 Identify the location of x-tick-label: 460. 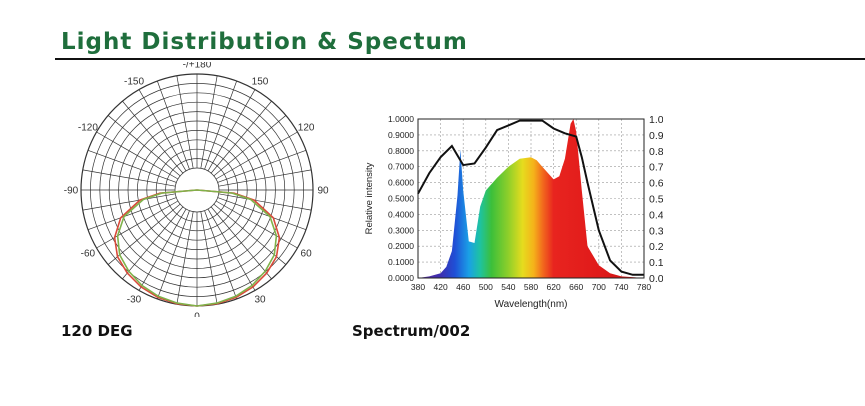
(463, 287).